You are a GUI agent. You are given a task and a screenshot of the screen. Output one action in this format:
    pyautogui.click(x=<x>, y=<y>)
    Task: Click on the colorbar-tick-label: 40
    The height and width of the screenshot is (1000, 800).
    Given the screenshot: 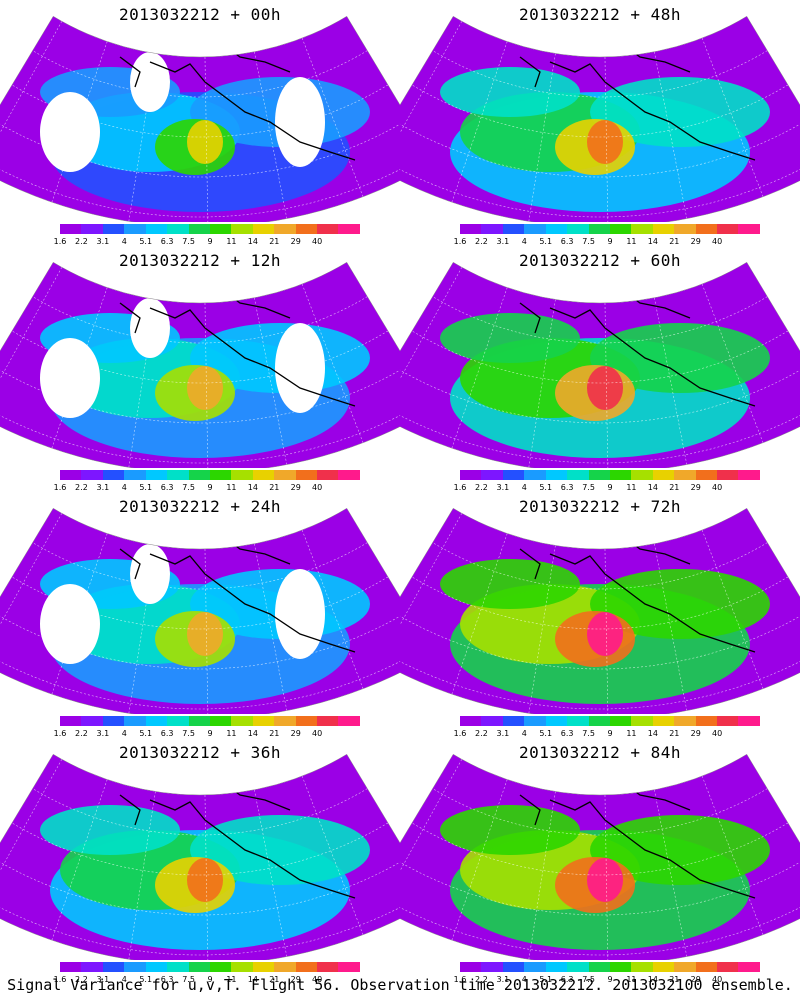 What is the action you would take?
    pyautogui.click(x=717, y=979)
    